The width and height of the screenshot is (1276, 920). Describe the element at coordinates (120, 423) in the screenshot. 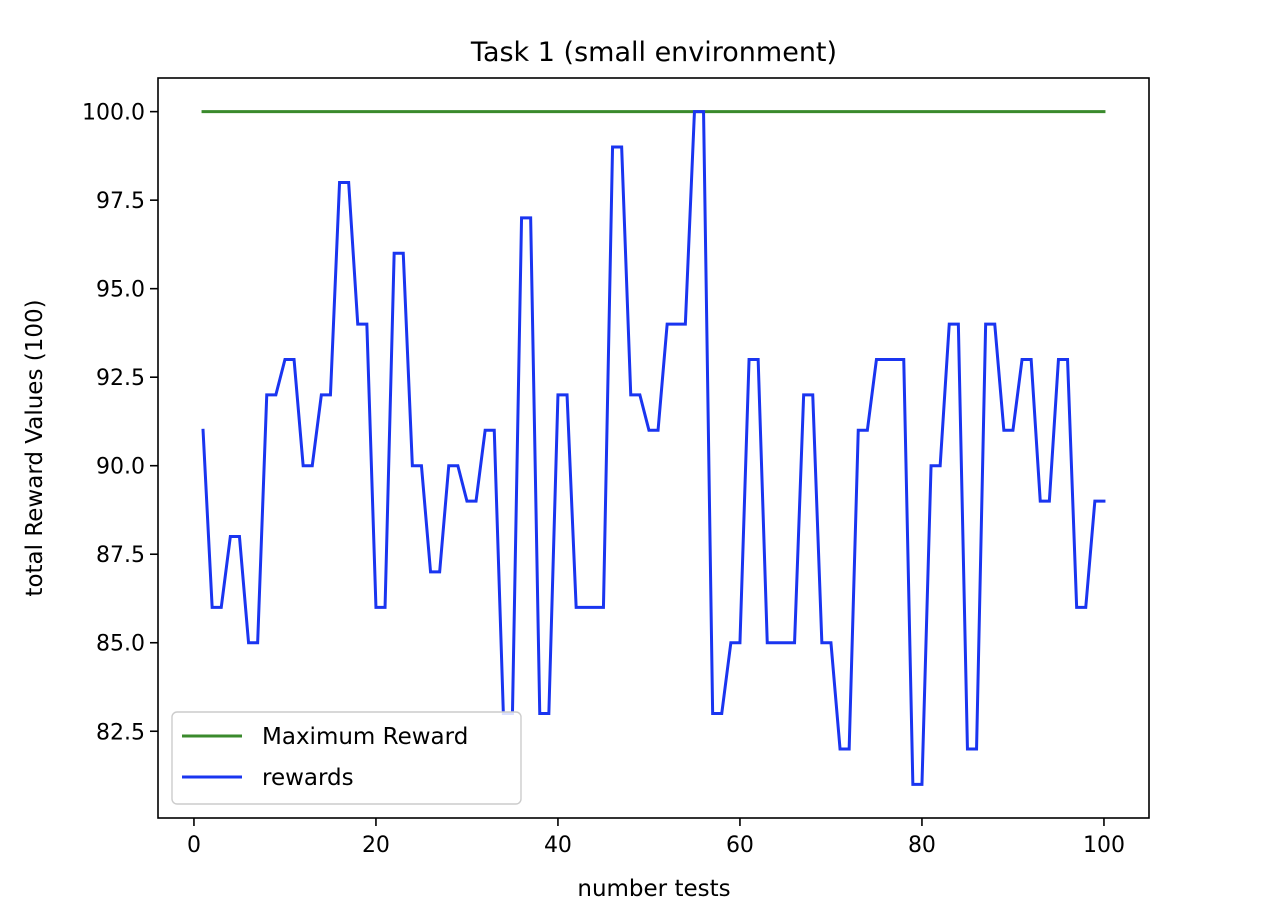

I see `y-axis-ticks: 82.5 85.0 87.5 90.0 92.5 95.0 97.5 100.0` at that location.